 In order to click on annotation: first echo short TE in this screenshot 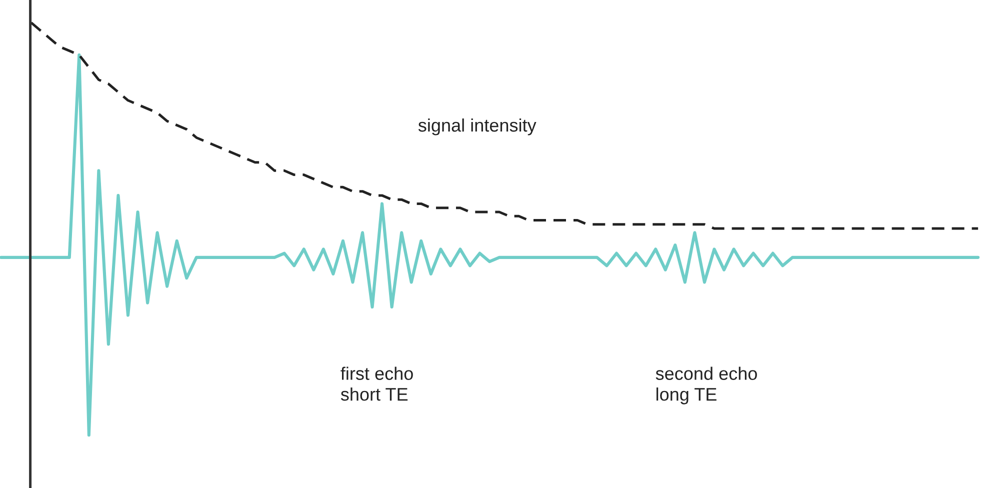, I will do `click(376, 383)`.